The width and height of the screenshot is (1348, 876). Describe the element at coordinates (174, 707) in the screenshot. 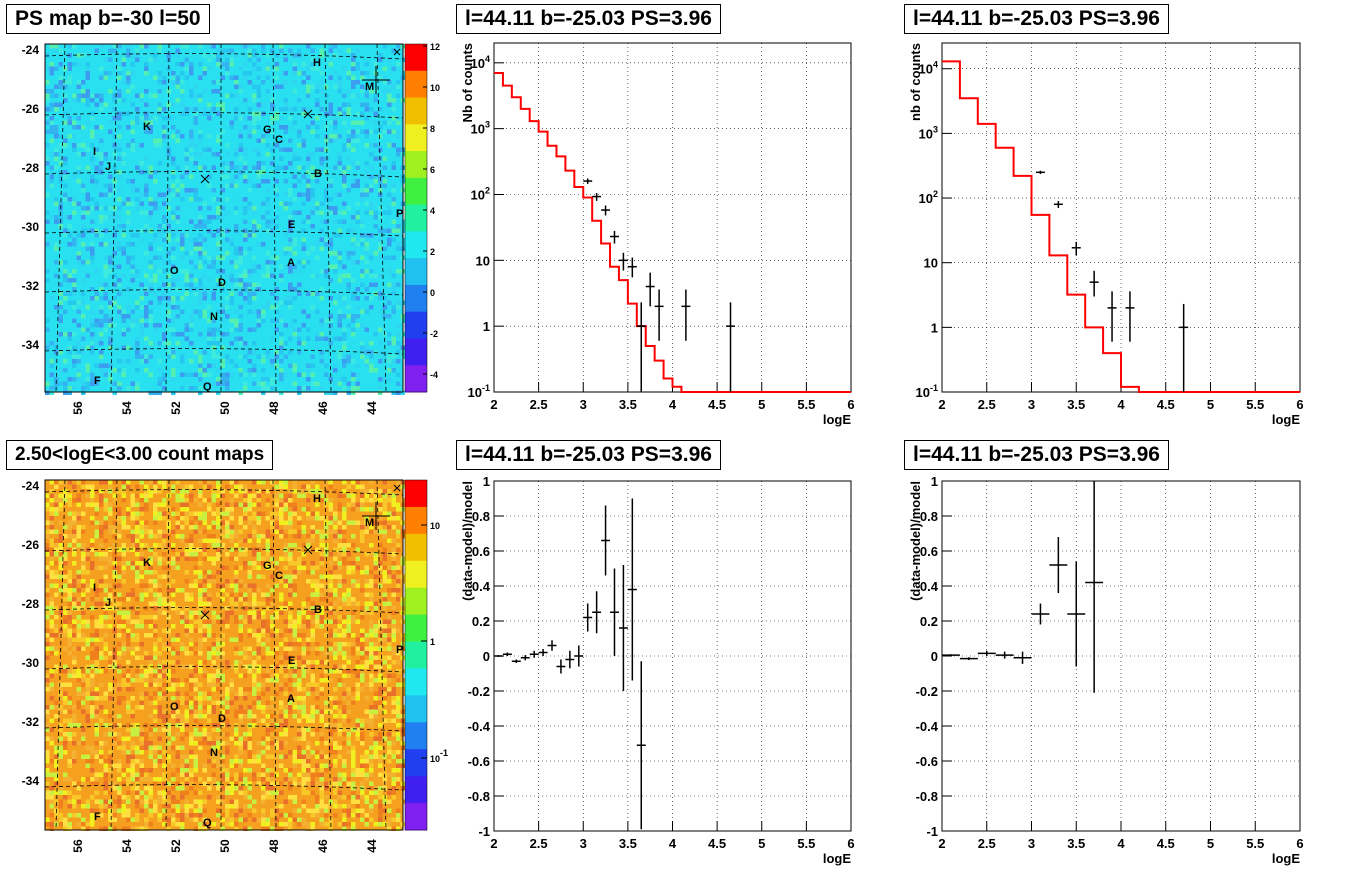

I see `source-label-O: O` at that location.